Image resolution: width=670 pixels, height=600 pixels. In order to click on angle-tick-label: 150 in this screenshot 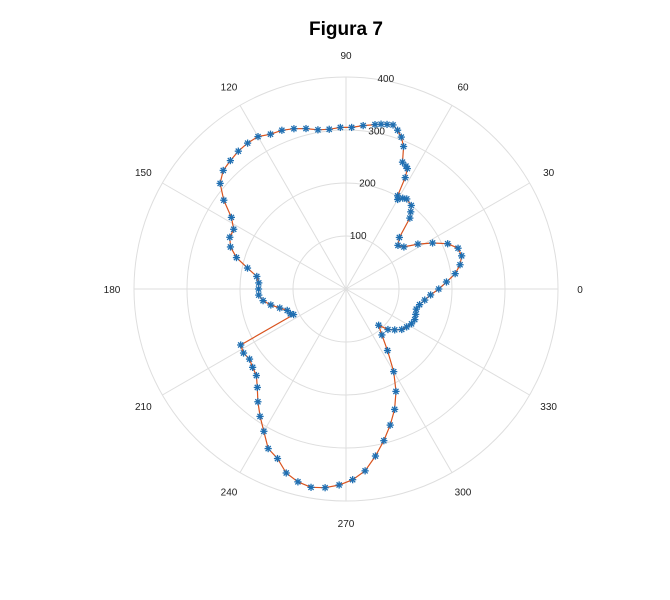, I will do `click(143, 173)`.